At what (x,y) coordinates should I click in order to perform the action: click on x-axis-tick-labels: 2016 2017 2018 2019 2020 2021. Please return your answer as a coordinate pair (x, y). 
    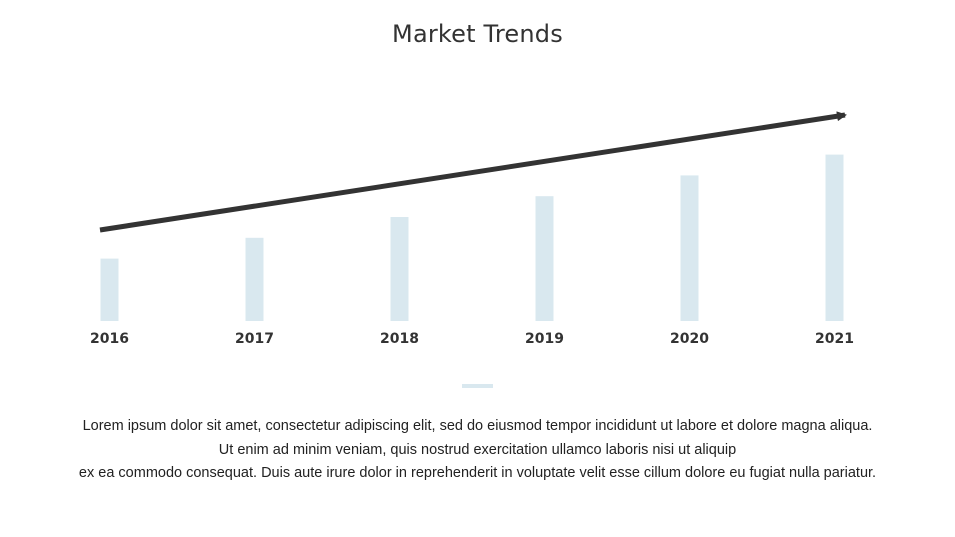
    Looking at the image, I should click on (472, 339).